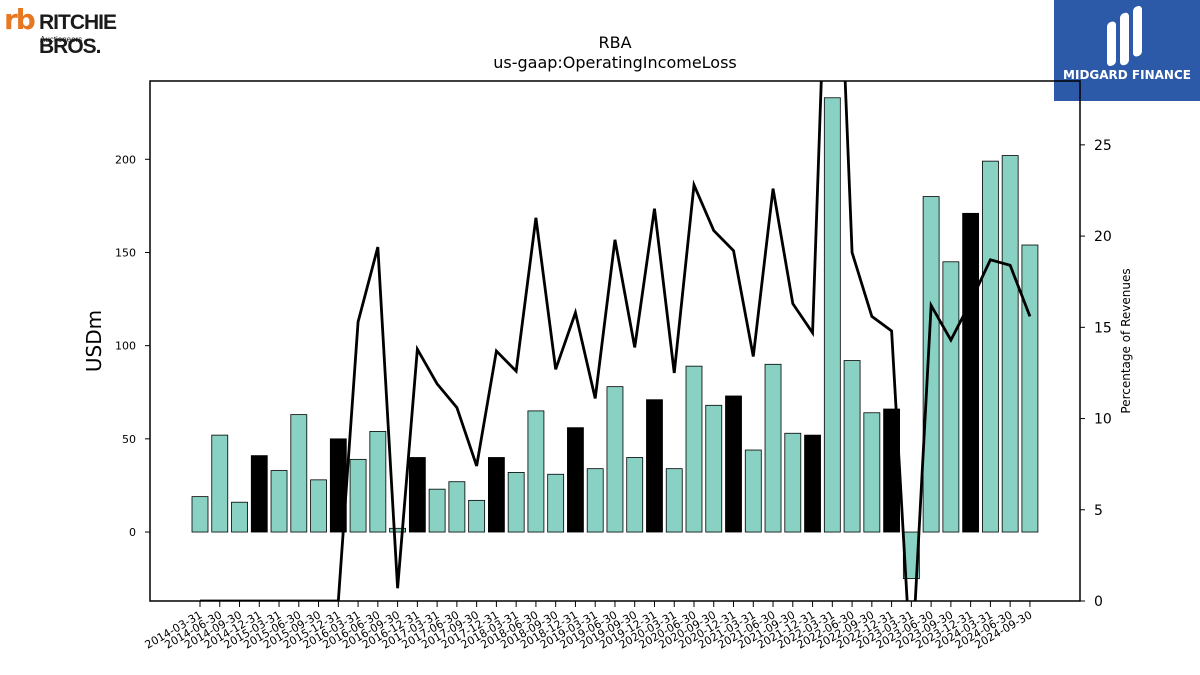 This screenshot has width=1200, height=675. I want to click on y2-tick-label: 10, so click(1103, 420).